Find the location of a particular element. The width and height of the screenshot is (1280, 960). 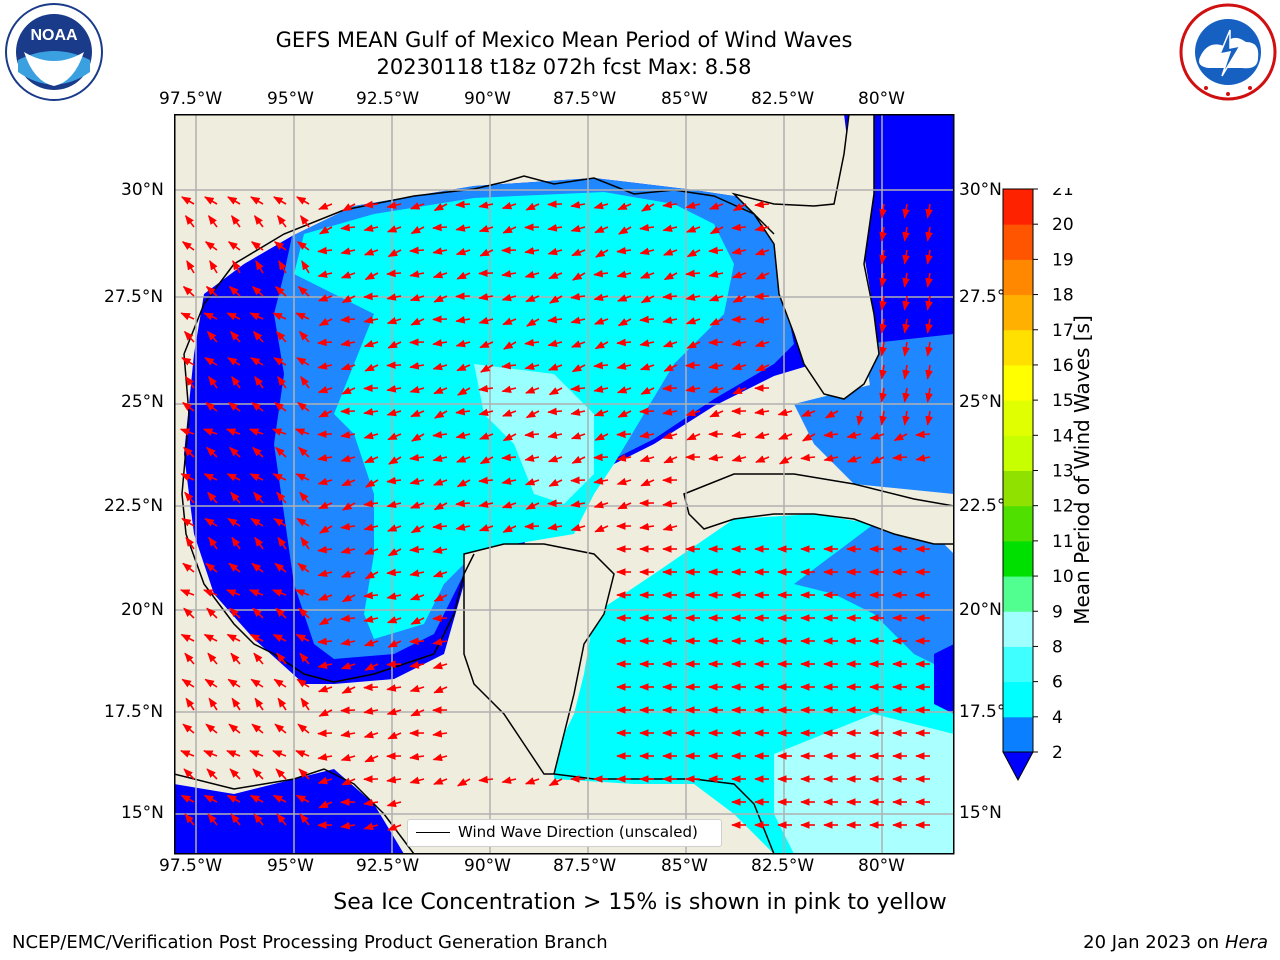

colorbar-tick-label: 9 is located at coordinates (1057, 612).